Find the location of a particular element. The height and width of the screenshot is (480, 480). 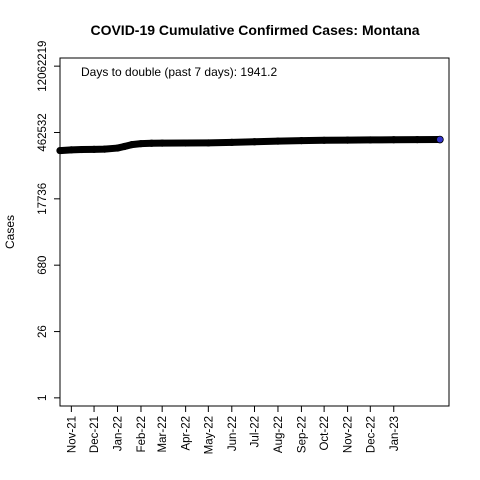

latest-point-marker is located at coordinates (440, 139).